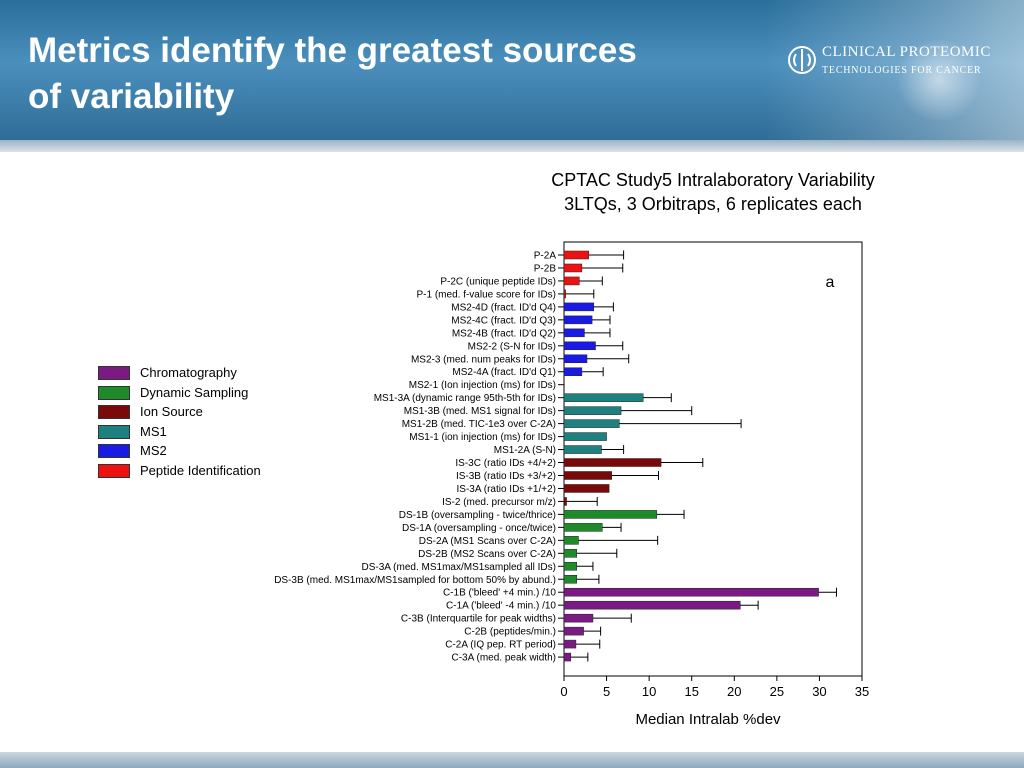 Image resolution: width=1024 pixels, height=768 pixels. Describe the element at coordinates (477, 515) in the screenshot. I see `y-tick-label: DS-1B (oversampling - twice/thrice)` at that location.